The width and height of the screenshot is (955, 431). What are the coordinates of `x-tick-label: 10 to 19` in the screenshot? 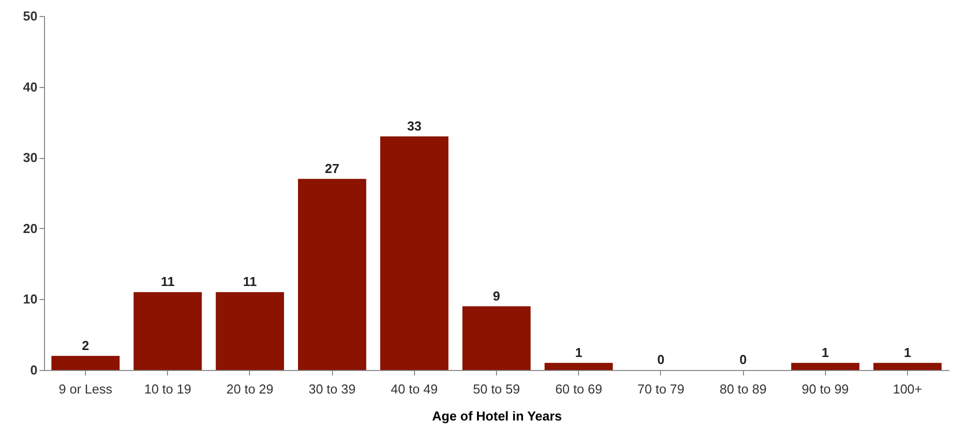 It's located at (168, 389).